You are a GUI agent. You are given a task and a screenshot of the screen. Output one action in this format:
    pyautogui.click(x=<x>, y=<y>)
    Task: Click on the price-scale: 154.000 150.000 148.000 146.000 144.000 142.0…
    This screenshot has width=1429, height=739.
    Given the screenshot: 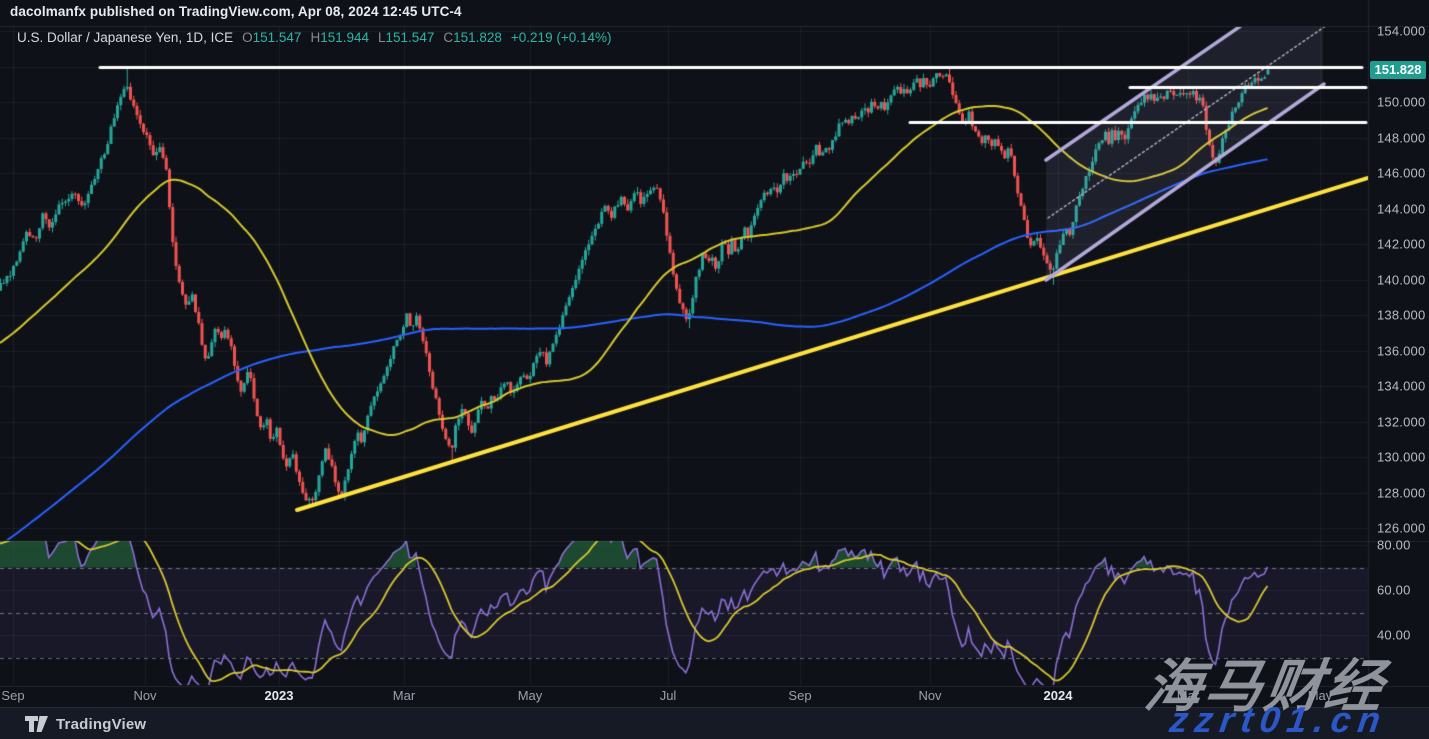 What is the action you would take?
    pyautogui.click(x=1398, y=353)
    